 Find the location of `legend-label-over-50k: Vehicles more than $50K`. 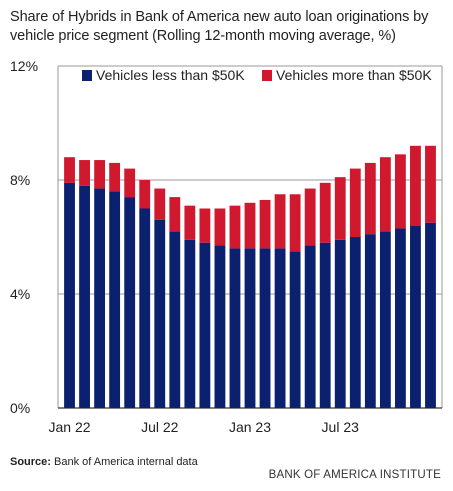

legend-label-over-50k: Vehicles more than $50K is located at coordinates (354, 75).